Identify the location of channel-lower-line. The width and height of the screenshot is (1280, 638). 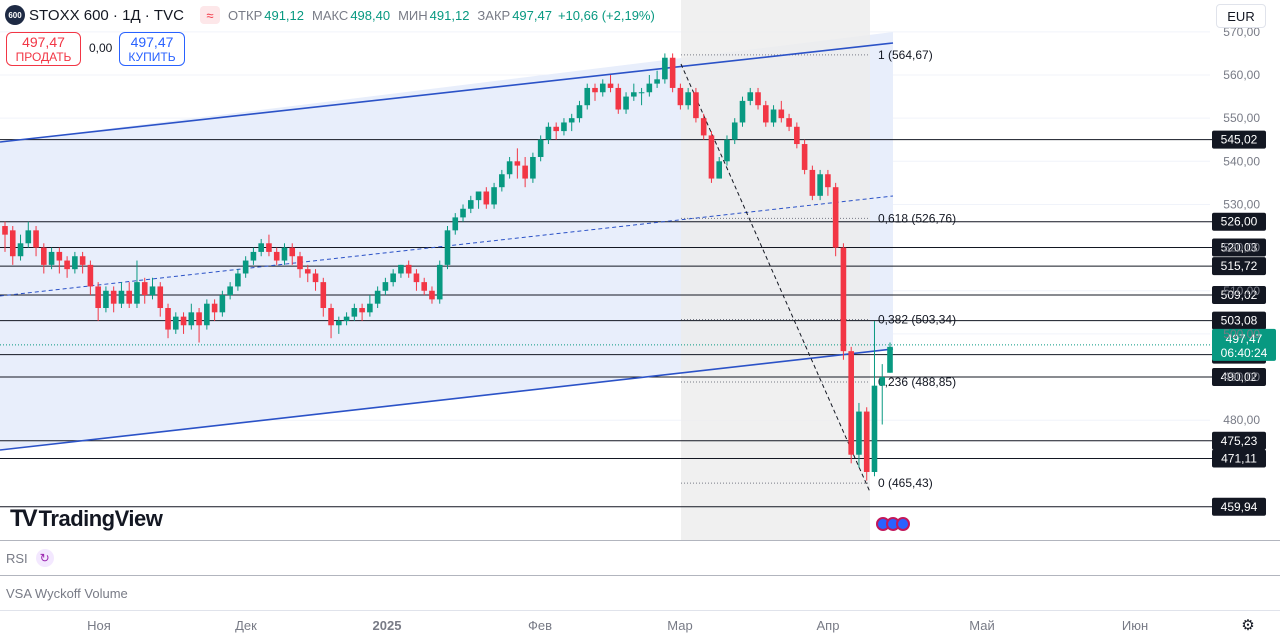
(447, 399).